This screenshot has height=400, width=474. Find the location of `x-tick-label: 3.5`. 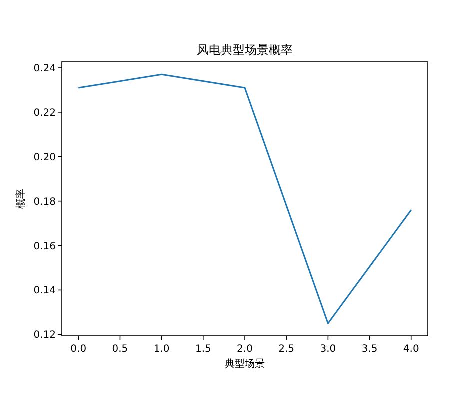

x-tick-label: 3.5 is located at coordinates (370, 349).